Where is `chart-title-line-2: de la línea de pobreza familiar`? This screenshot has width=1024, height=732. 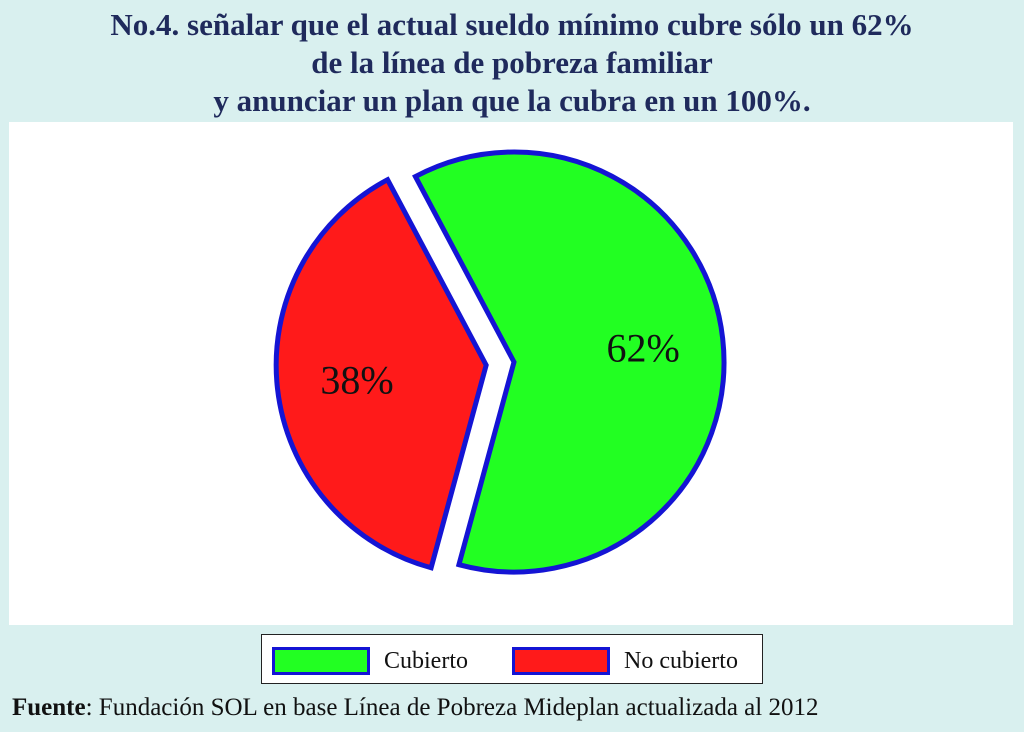 chart-title-line-2: de la línea de pobreza familiar is located at coordinates (512, 62).